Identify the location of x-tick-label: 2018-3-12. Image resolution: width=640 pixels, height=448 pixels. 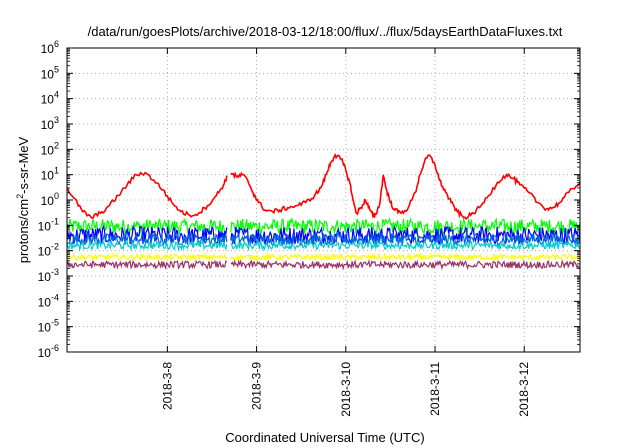
(524, 389).